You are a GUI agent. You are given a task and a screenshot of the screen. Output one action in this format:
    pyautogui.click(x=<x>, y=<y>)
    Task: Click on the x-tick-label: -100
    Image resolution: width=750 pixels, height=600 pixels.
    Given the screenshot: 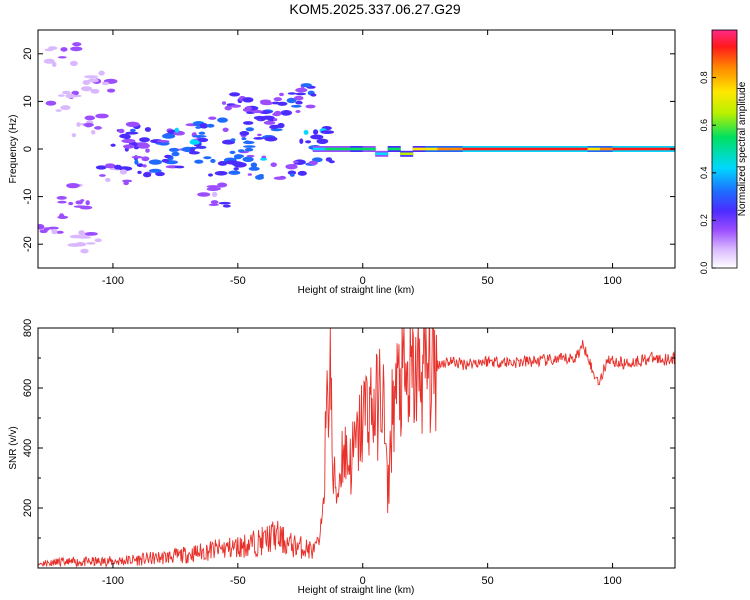 What is the action you would take?
    pyautogui.click(x=113, y=281)
    